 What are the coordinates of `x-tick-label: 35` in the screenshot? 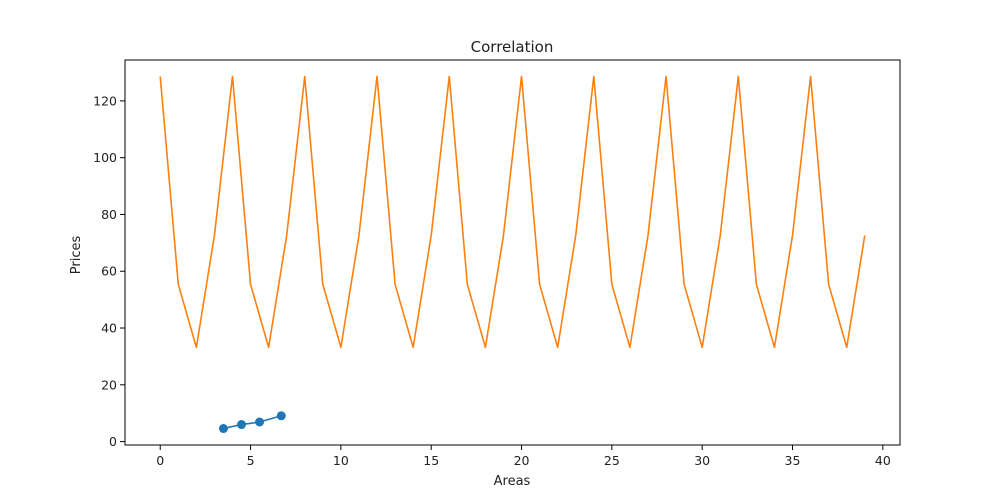 It's located at (793, 460).